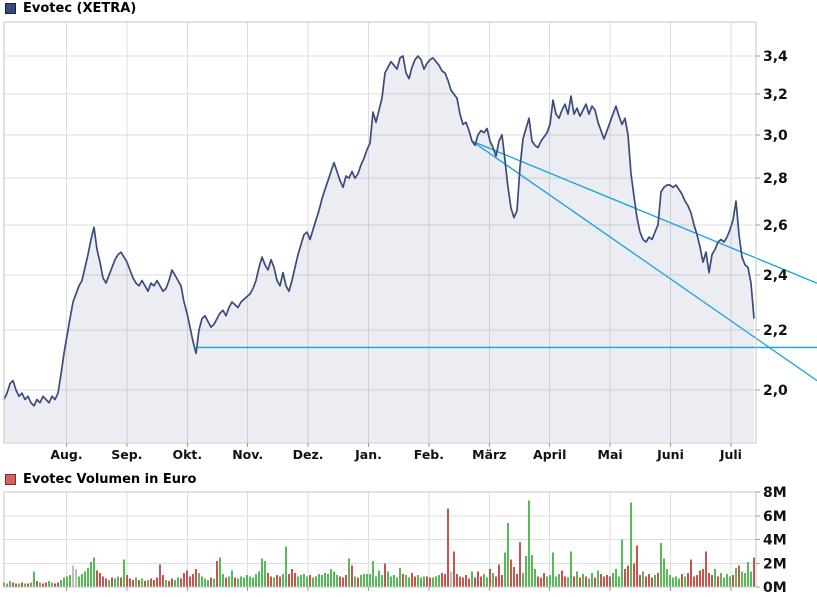 The image size is (817, 597). Describe the element at coordinates (70, 8) in the screenshot. I see `price-legend: Evotec (XETRA)` at that location.